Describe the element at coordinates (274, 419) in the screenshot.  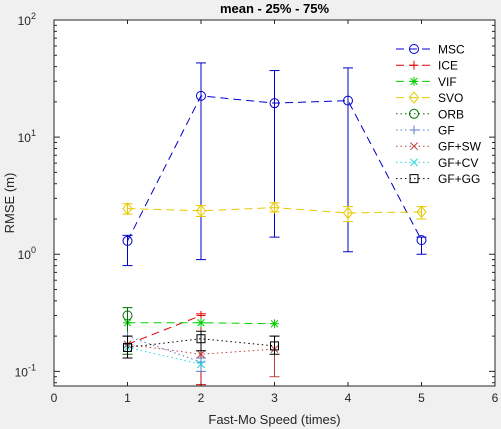
I see `x-axis-label: Fast-Mo Speed (times)` at that location.